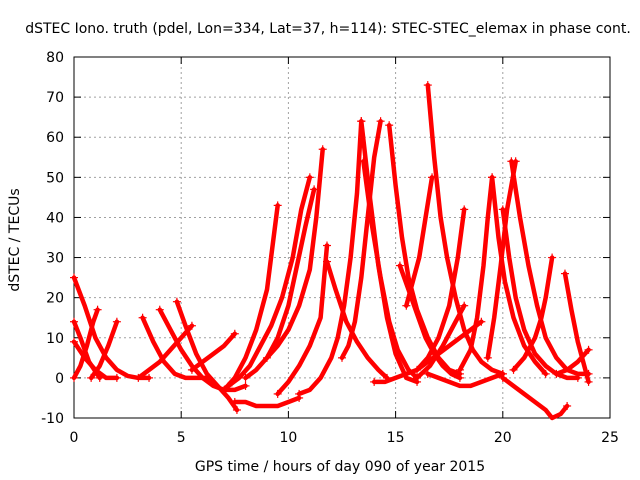  I want to click on y-tick-label: 50, so click(55, 178).